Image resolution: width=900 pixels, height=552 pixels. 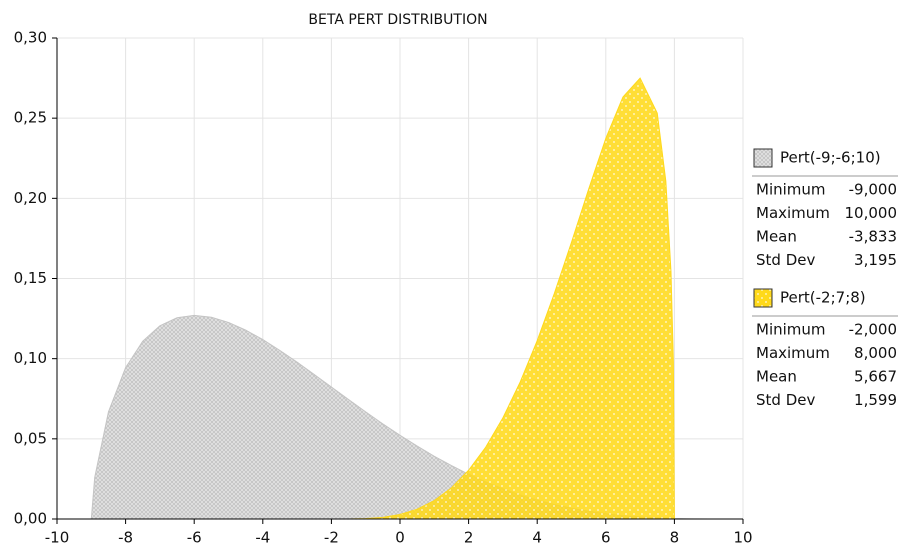 What do you see at coordinates (262, 538) in the screenshot?
I see `x-tick-label: -4` at bounding box center [262, 538].